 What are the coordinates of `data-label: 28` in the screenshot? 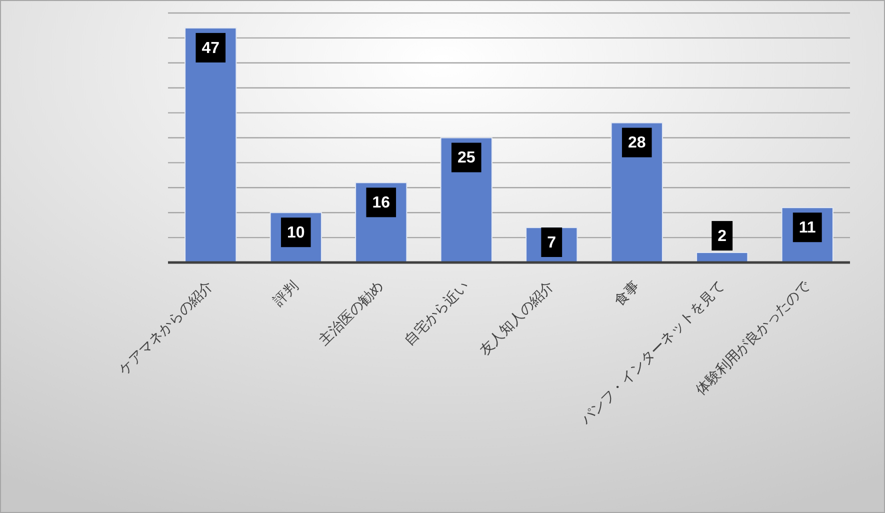 It's located at (637, 143).